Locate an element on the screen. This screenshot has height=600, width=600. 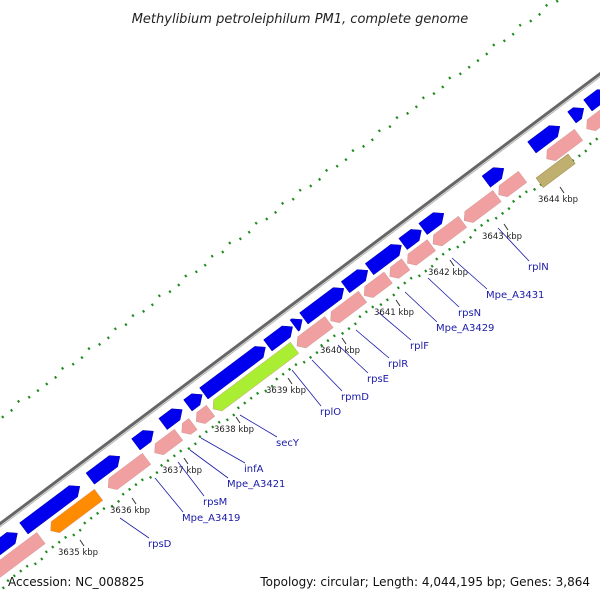
kbp-tick-label: 3640 kbp is located at coordinates (340, 351).